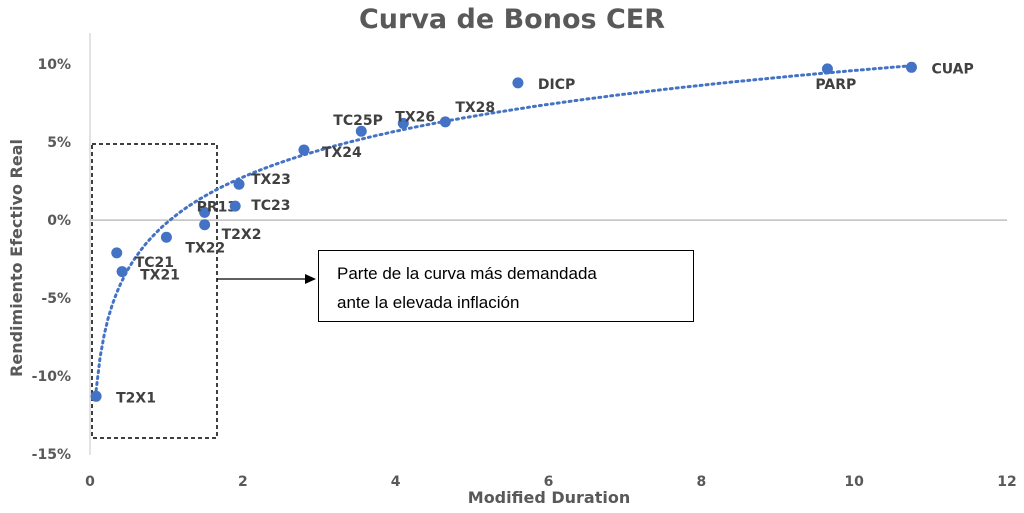 The image size is (1024, 513). Describe the element at coordinates (160, 276) in the screenshot. I see `point-label-tx21: TX21` at that location.